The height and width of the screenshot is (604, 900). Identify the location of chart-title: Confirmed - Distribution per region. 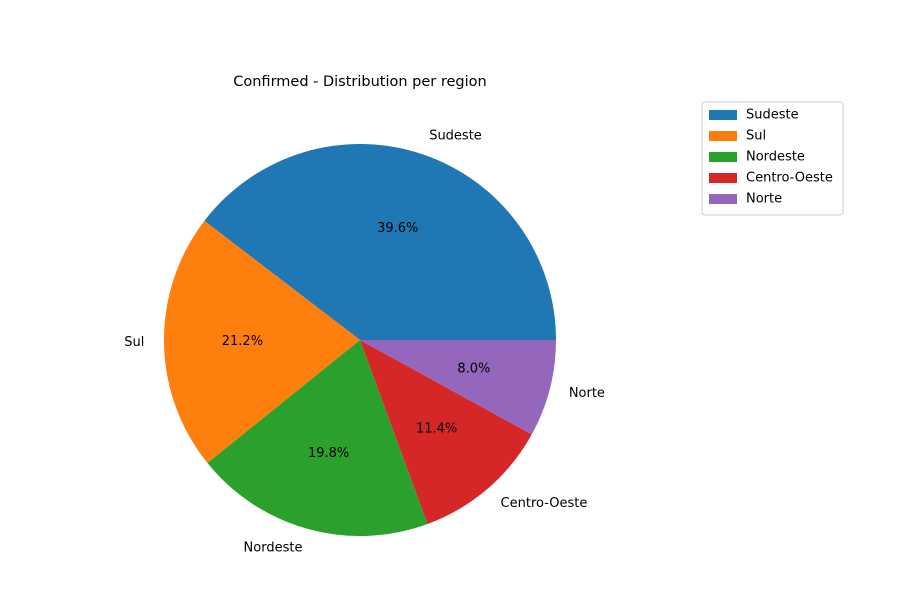
(359, 82).